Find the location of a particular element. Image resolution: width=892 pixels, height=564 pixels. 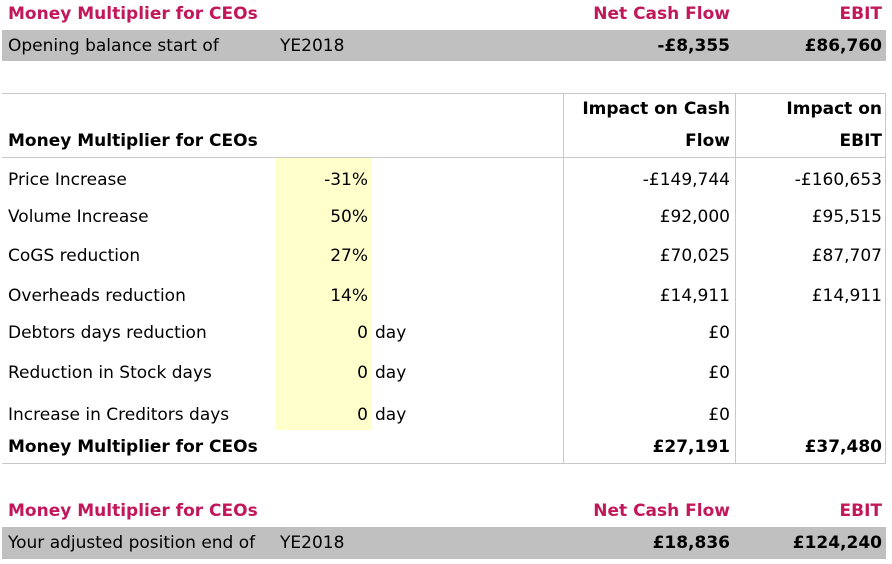

adjusted-position-year: YE2018 is located at coordinates (312, 543).